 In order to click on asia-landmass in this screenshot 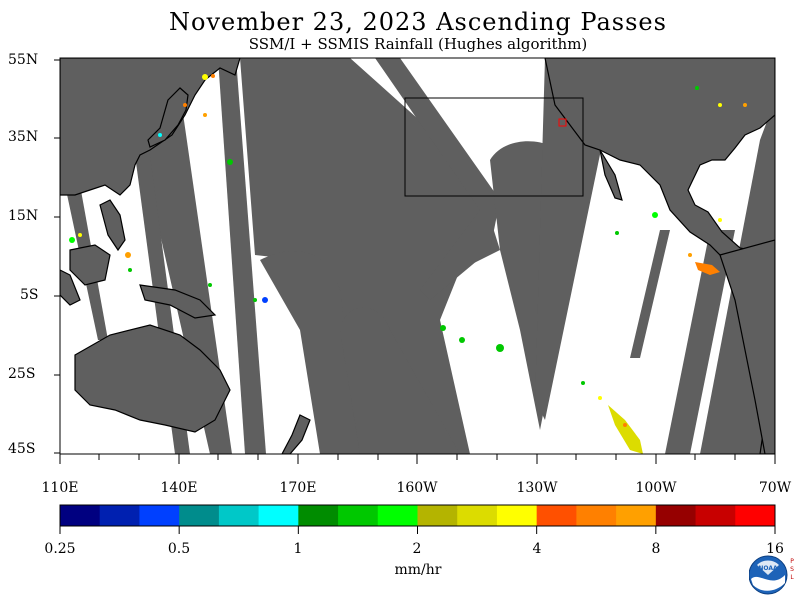, I will do `click(150, 127)`.